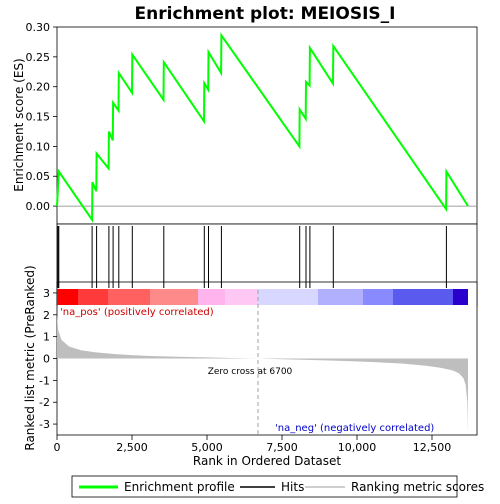 Image resolution: width=500 pixels, height=504 pixels. I want to click on metric-y-tick-label: 0, so click(46, 359).